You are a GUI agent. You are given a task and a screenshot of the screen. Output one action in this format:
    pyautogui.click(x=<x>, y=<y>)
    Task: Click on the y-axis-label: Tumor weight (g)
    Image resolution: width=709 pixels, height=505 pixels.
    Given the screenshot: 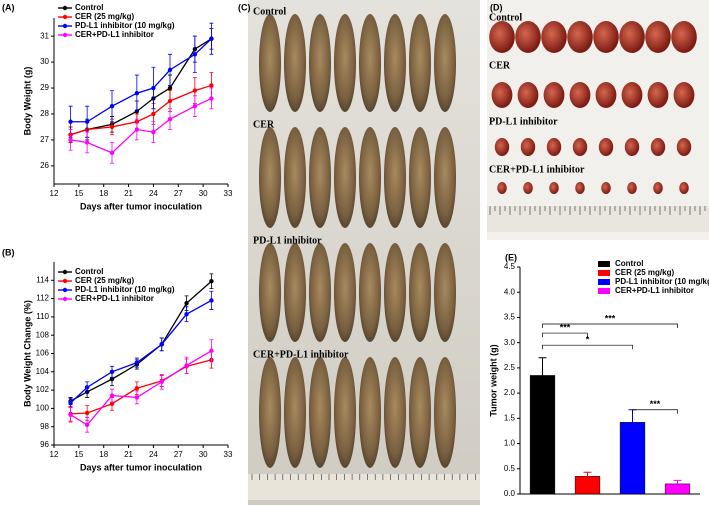 What is the action you would take?
    pyautogui.click(x=493, y=380)
    